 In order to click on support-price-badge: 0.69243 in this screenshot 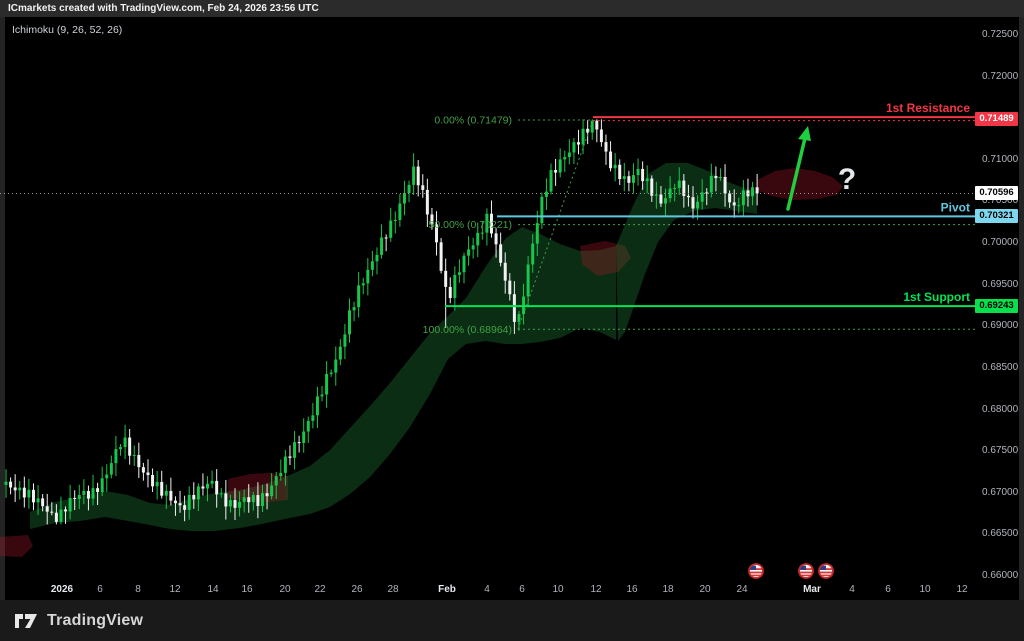, I will do `click(996, 306)`.